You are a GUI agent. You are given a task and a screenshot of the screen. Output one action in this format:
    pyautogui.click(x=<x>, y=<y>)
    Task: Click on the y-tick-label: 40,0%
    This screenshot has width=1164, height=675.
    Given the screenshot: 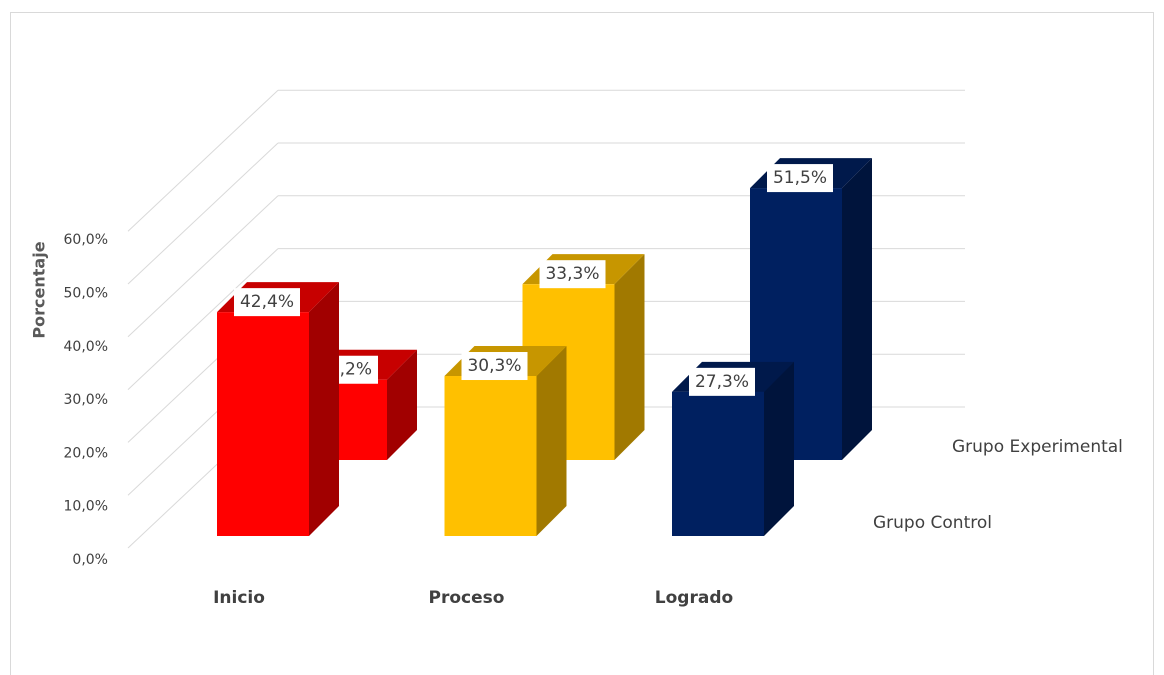 What is the action you would take?
    pyautogui.click(x=86, y=347)
    